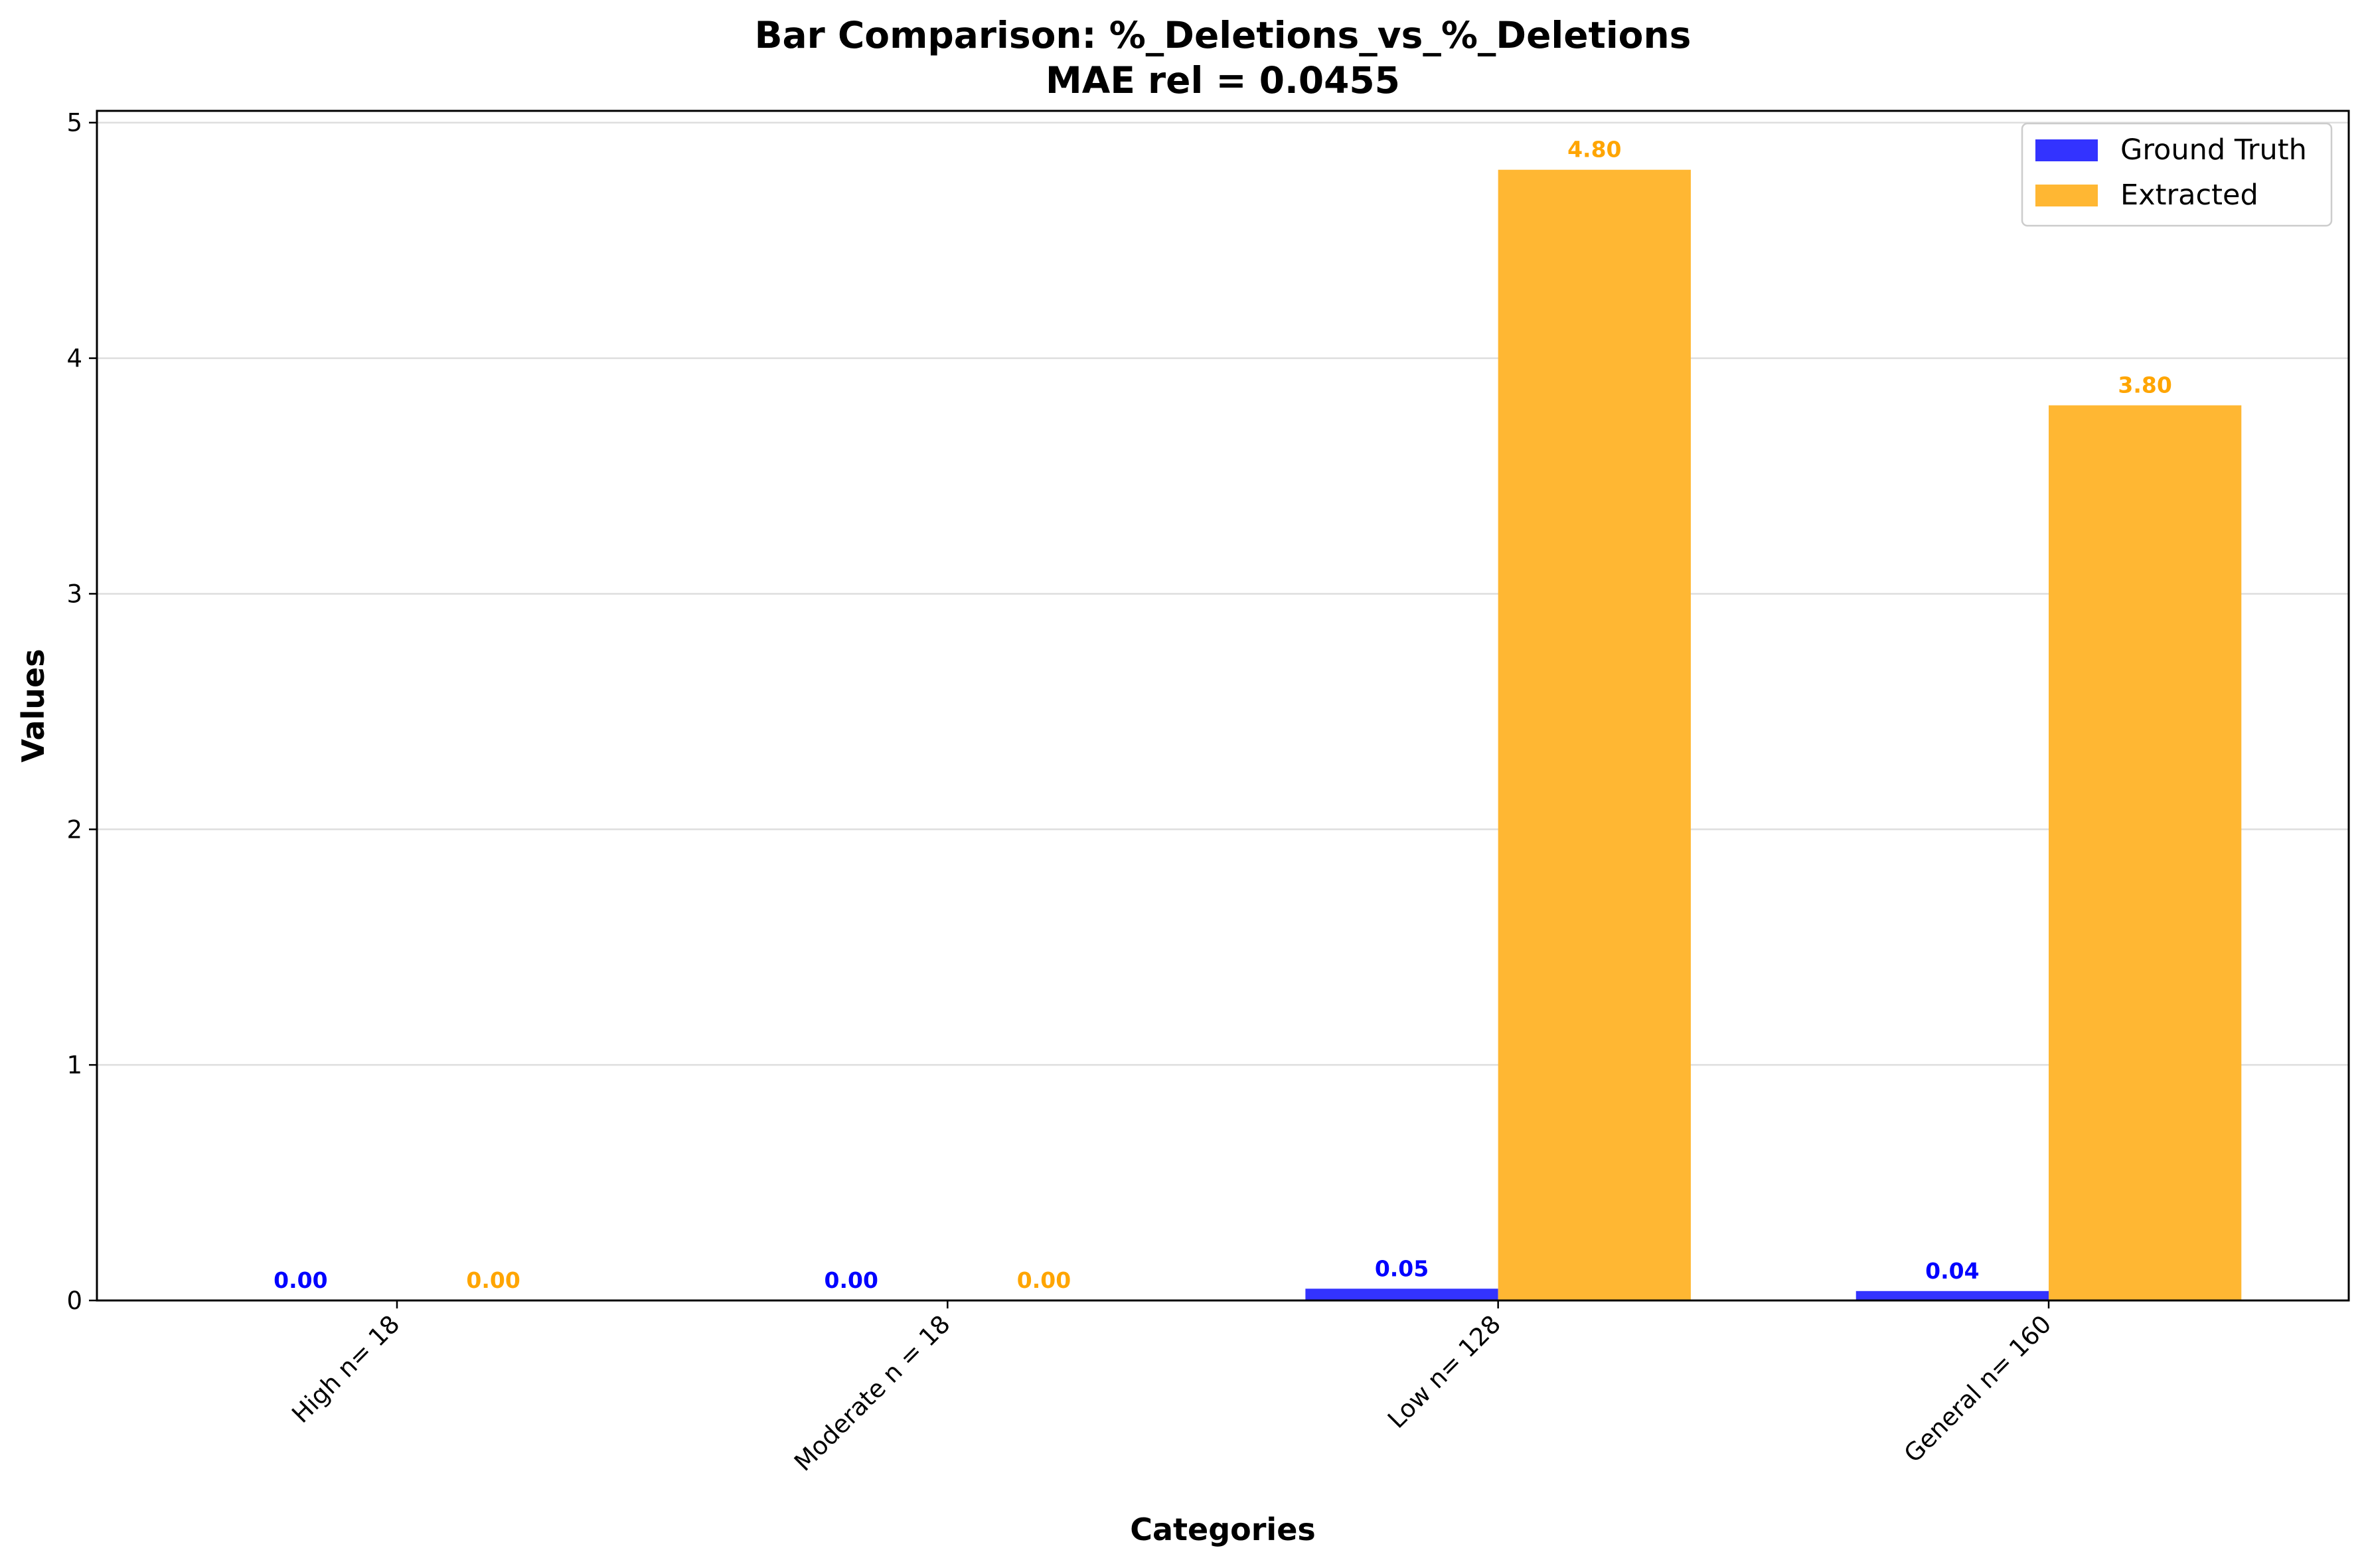 The width and height of the screenshot is (2366, 1568). Describe the element at coordinates (74, 123) in the screenshot. I see `y-tick-label: 5` at that location.